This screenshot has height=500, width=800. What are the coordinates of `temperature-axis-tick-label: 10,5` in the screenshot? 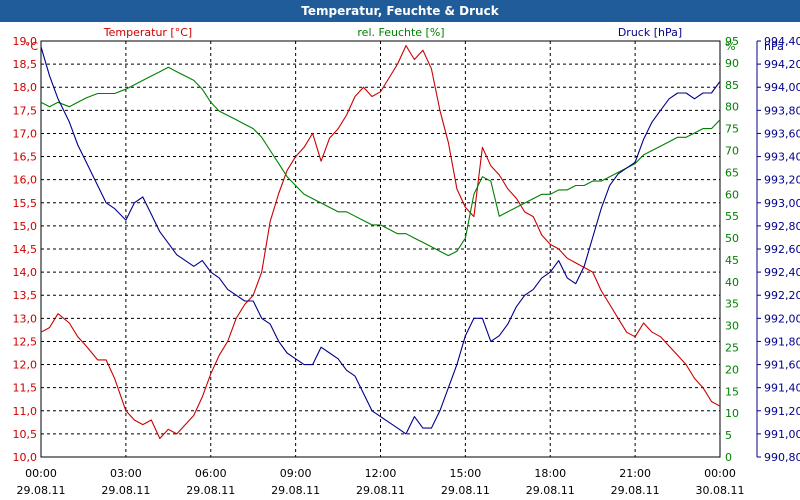 It's located at (25, 434).